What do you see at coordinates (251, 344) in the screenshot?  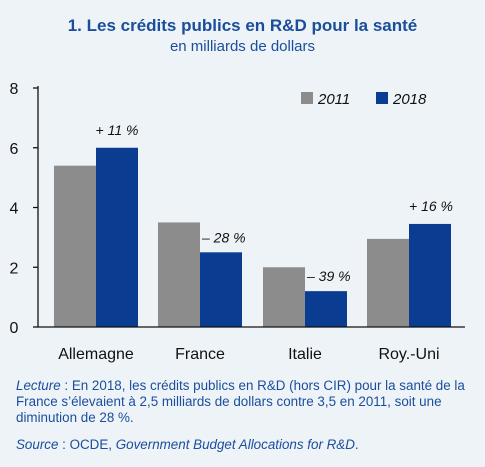 I see `x-axis: Allemagne France Italie Roy.-Uni` at bounding box center [251, 344].